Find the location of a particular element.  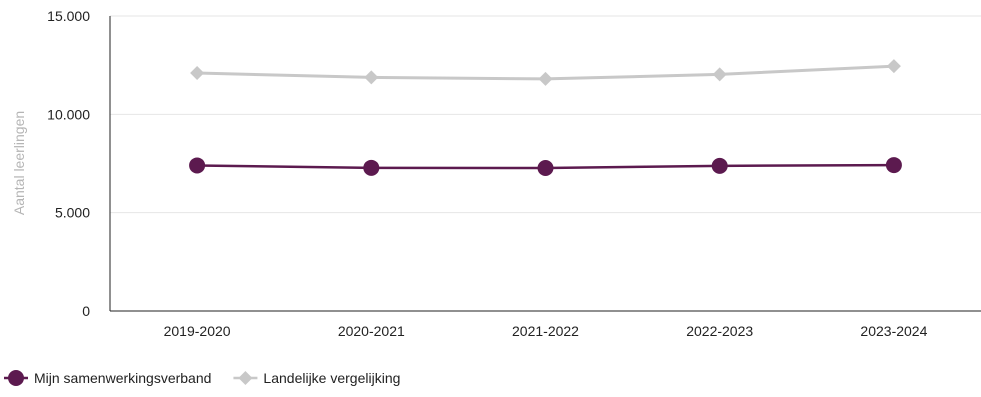

x-tick-label: 2021-2022 is located at coordinates (545, 331).